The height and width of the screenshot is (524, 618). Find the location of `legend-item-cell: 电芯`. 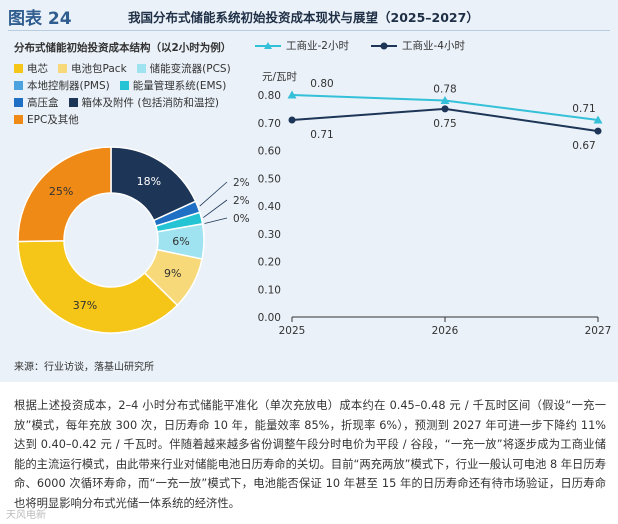

legend-item-cell: 电芯 is located at coordinates (31, 68).